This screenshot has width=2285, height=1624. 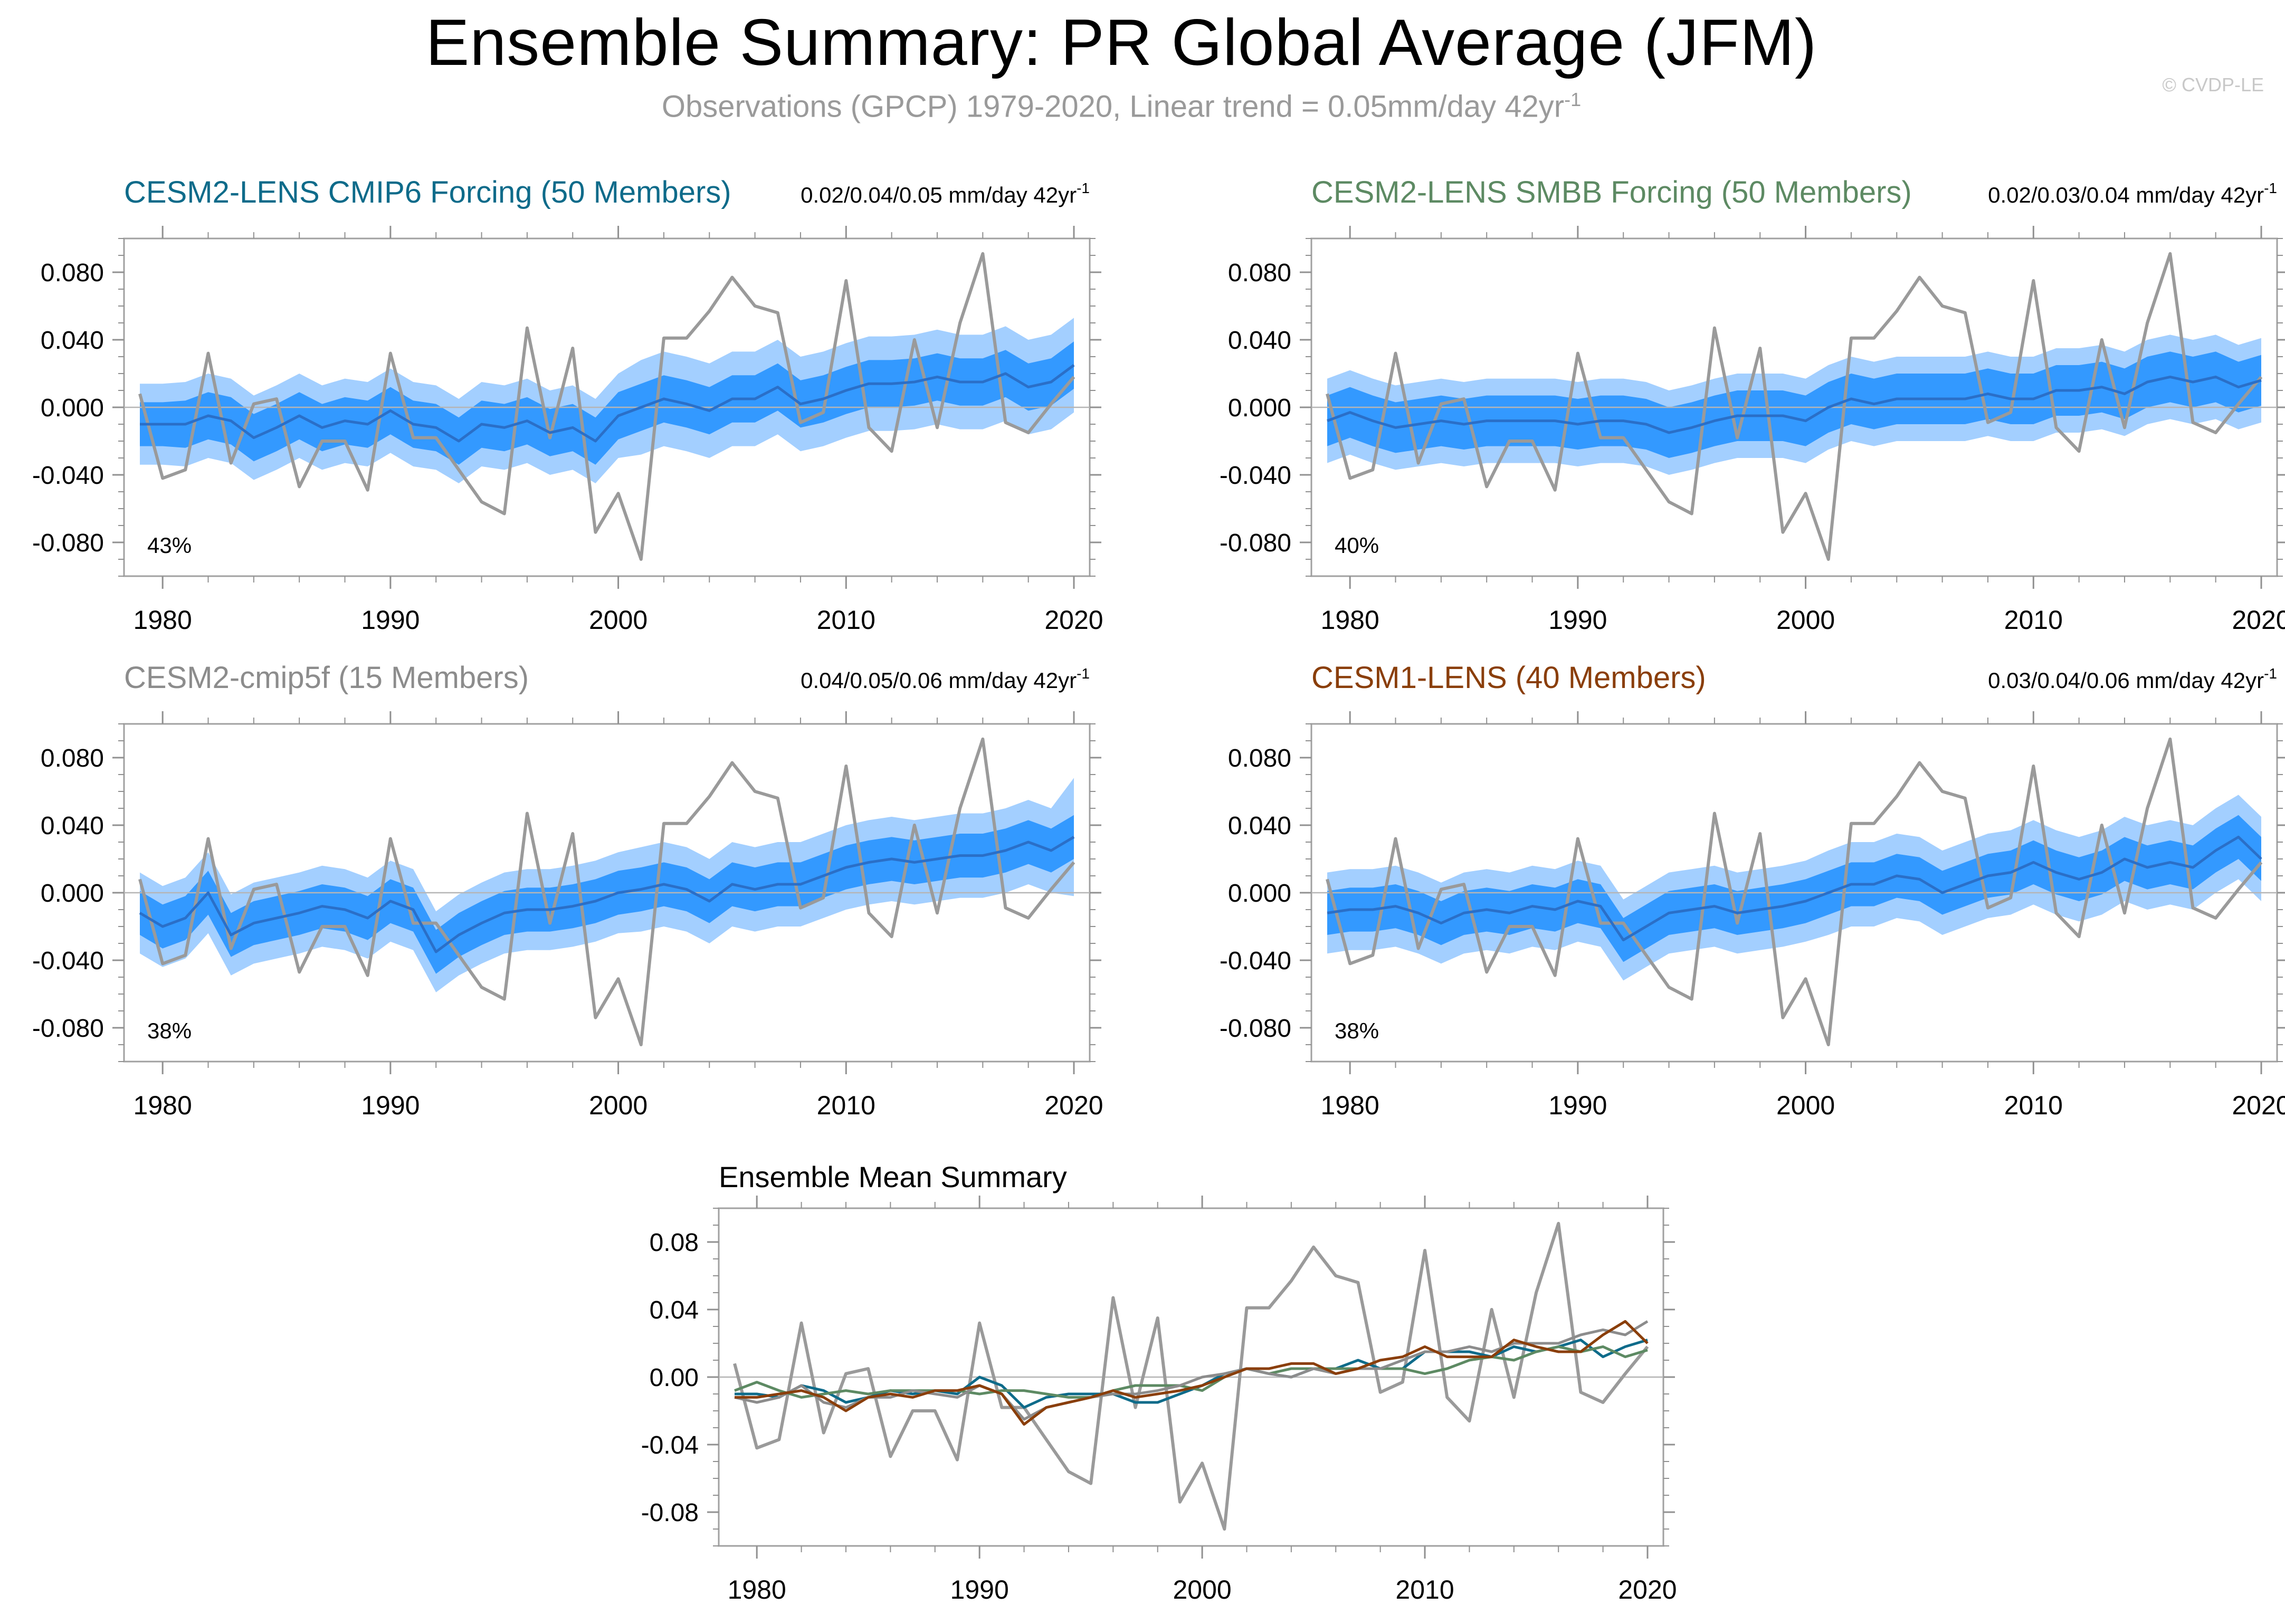 What do you see at coordinates (893, 1176) in the screenshot?
I see `panel-title: Ensemble Mean Summary` at bounding box center [893, 1176].